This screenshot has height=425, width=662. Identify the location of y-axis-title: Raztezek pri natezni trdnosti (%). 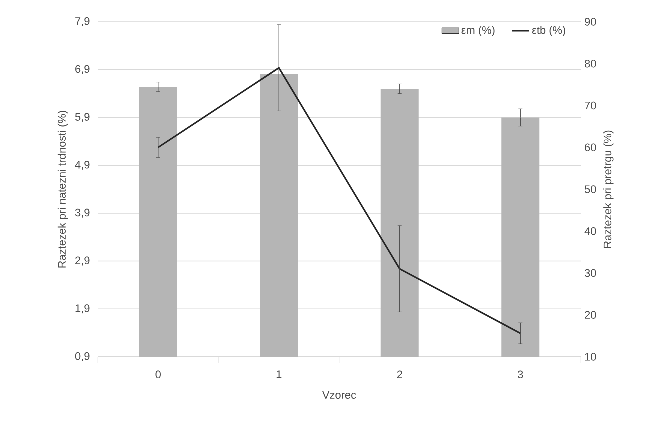
(63, 189).